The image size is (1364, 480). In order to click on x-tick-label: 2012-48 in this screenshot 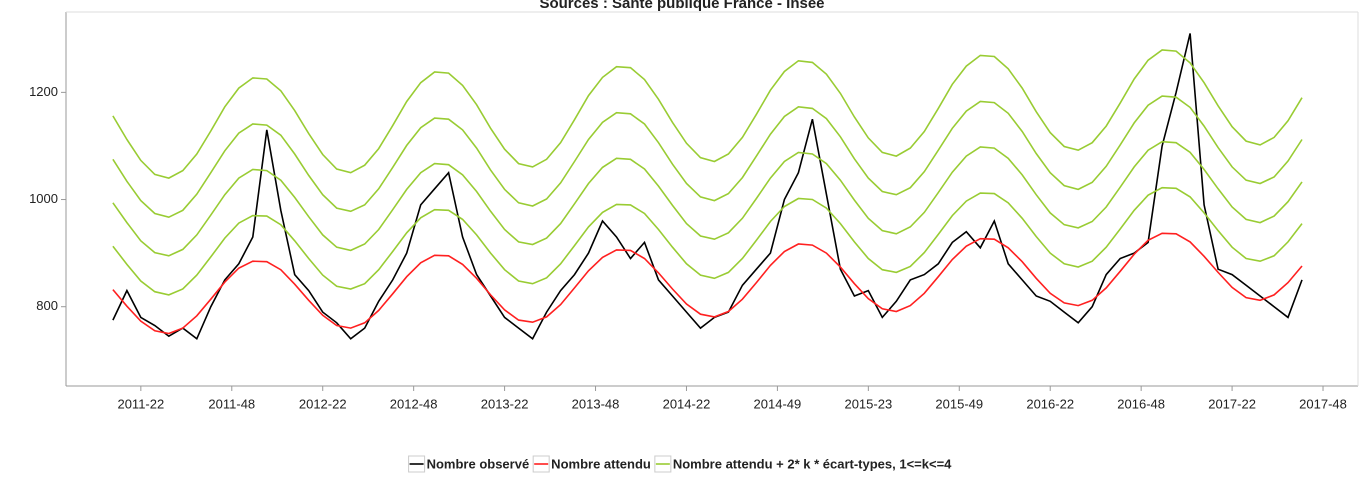, I will do `click(414, 403)`.